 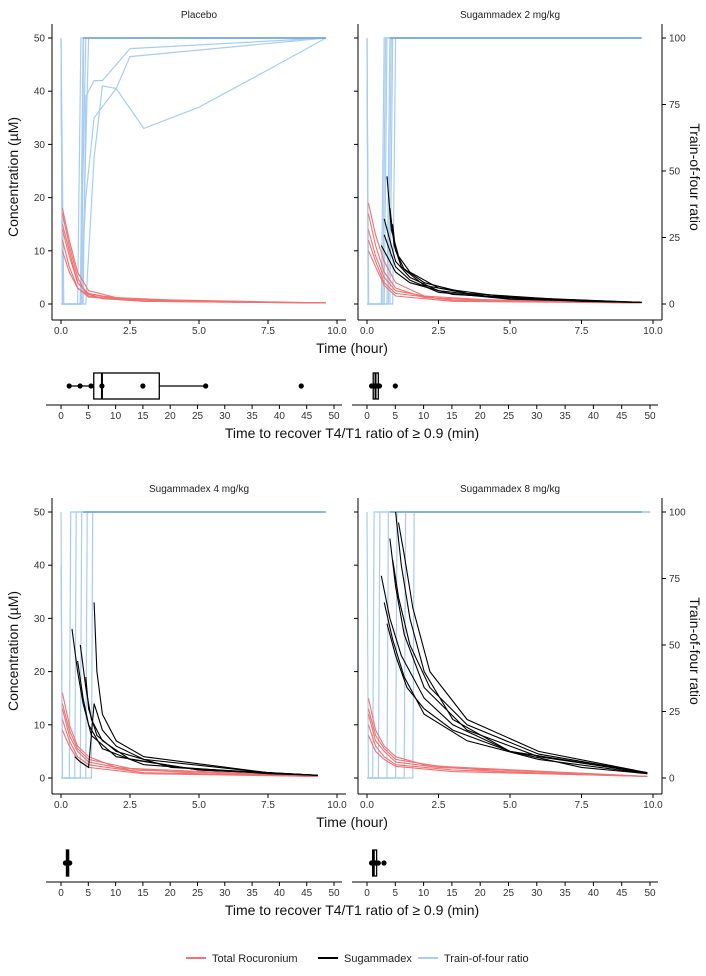 I want to click on panel-title: Sugammadex 2 mg/kg, so click(x=510, y=15).